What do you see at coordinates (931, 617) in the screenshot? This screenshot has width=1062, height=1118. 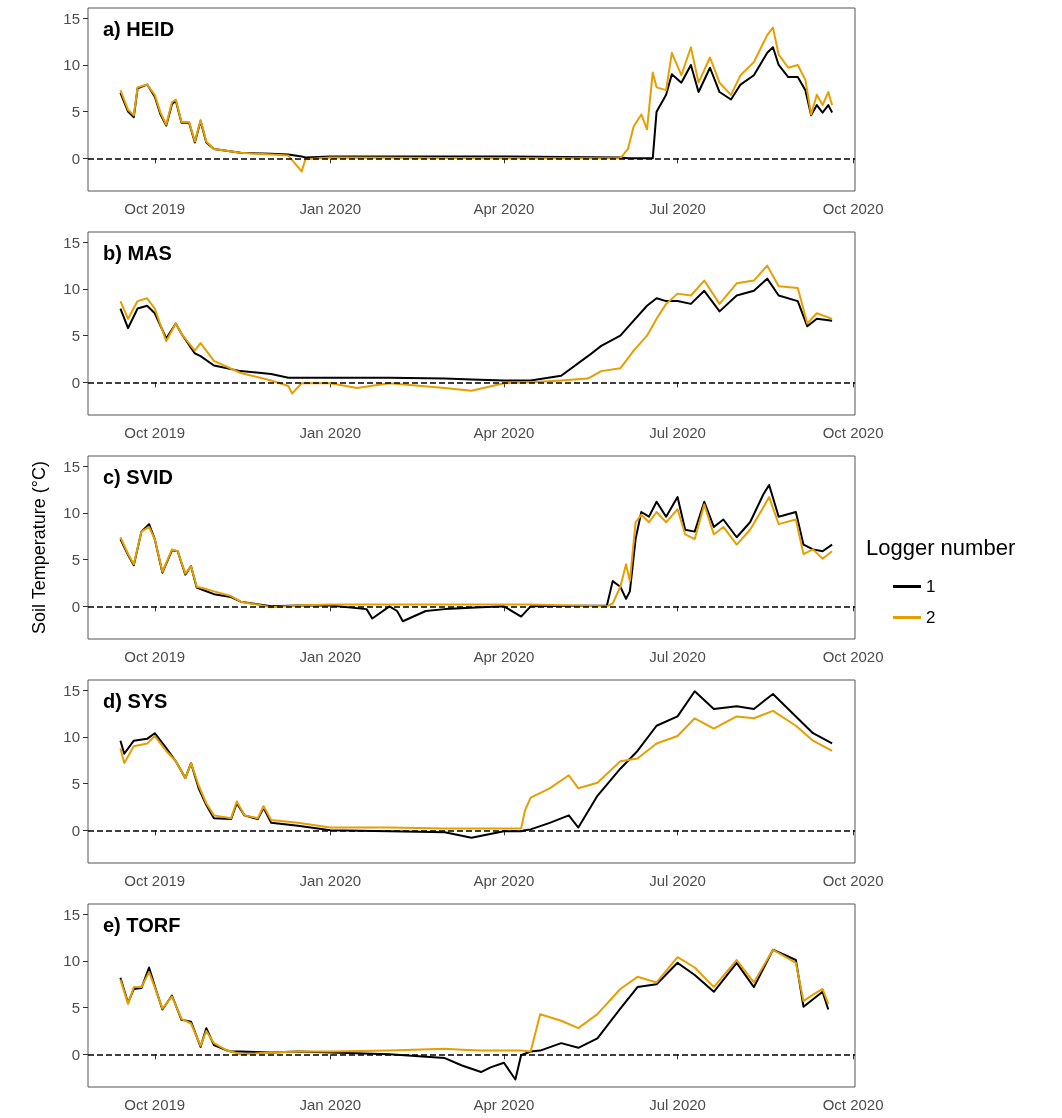 I see `legend-label: 2` at bounding box center [931, 617].